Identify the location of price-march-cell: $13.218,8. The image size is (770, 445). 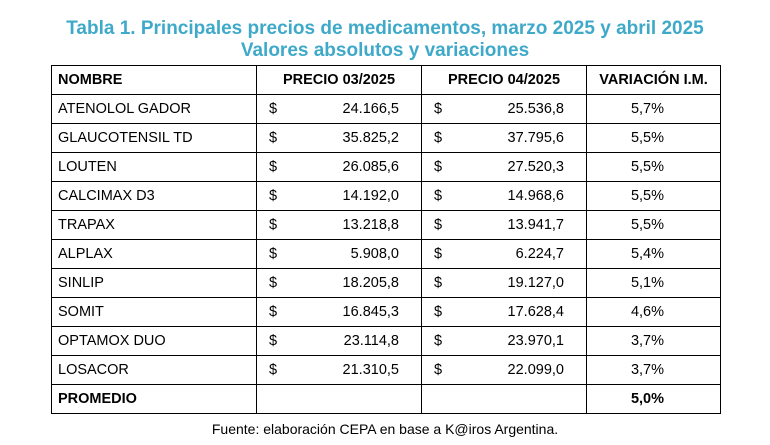
(339, 225).